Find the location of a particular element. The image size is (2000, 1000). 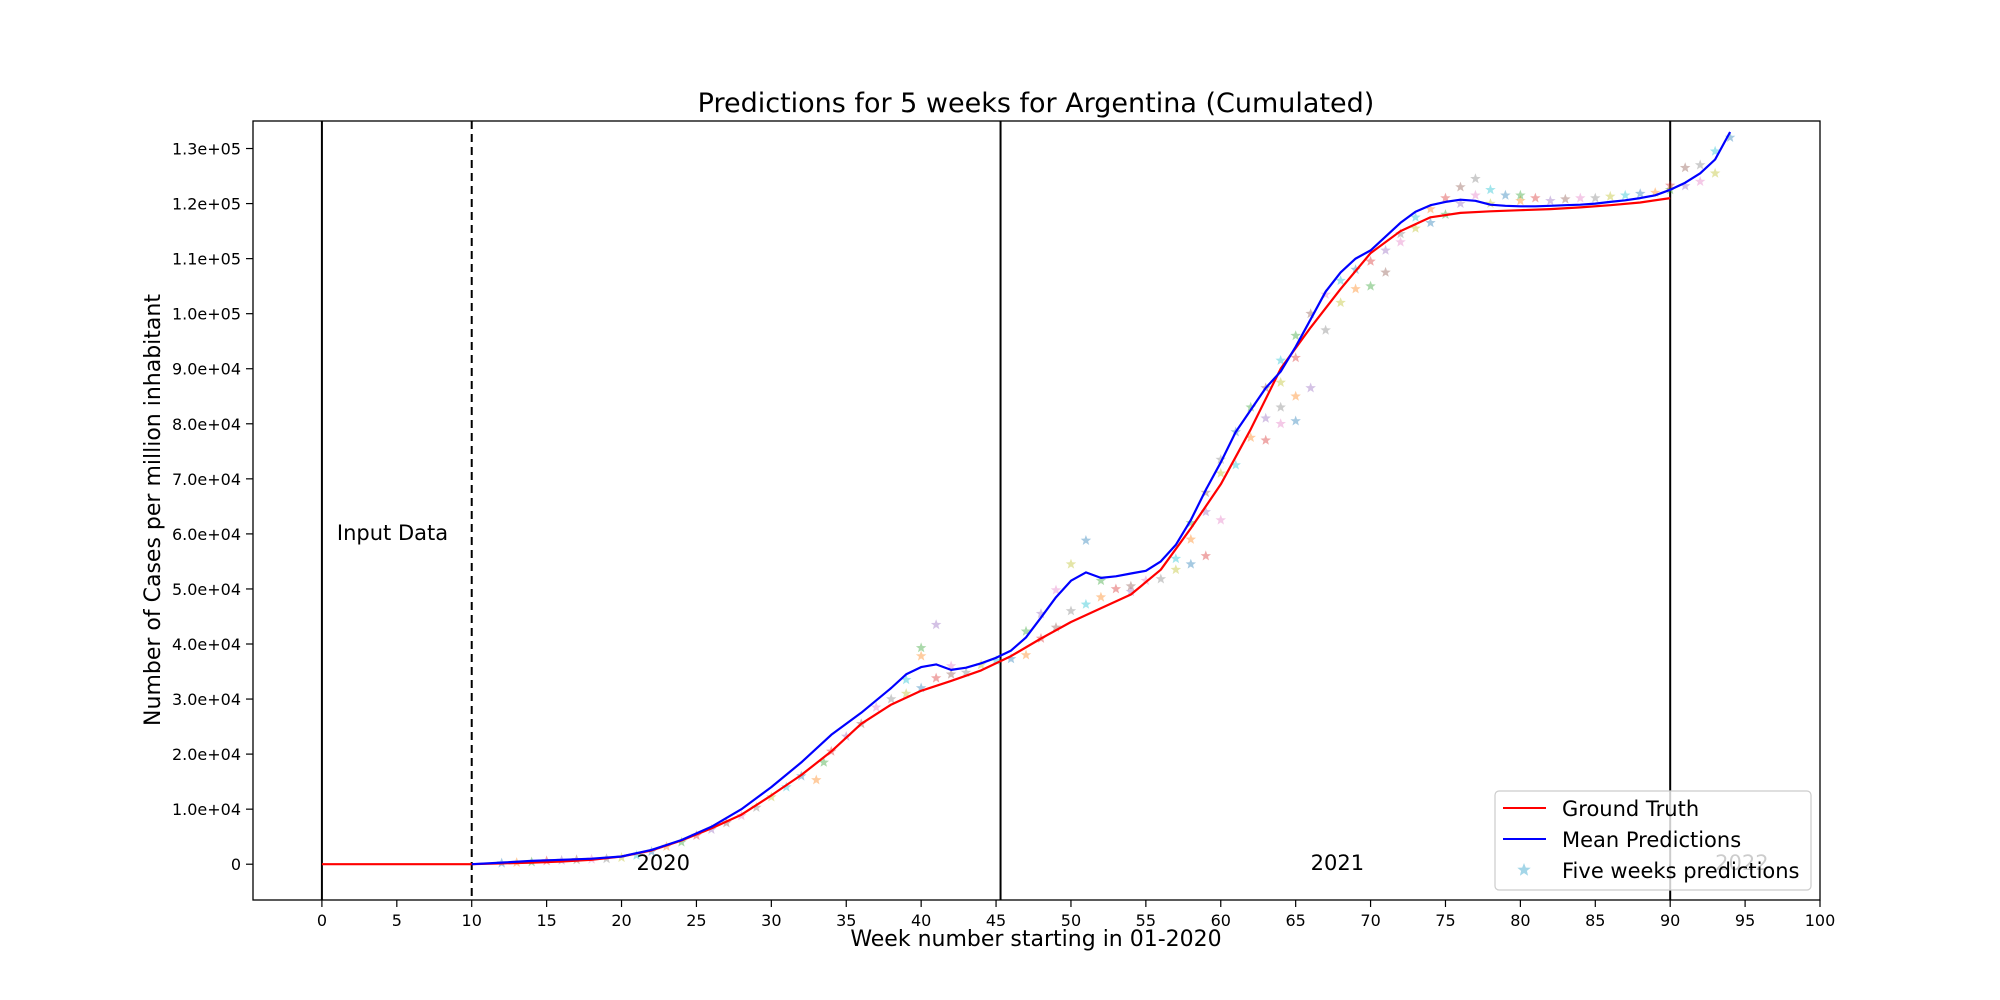

x-tick-label: 5 is located at coordinates (397, 920).